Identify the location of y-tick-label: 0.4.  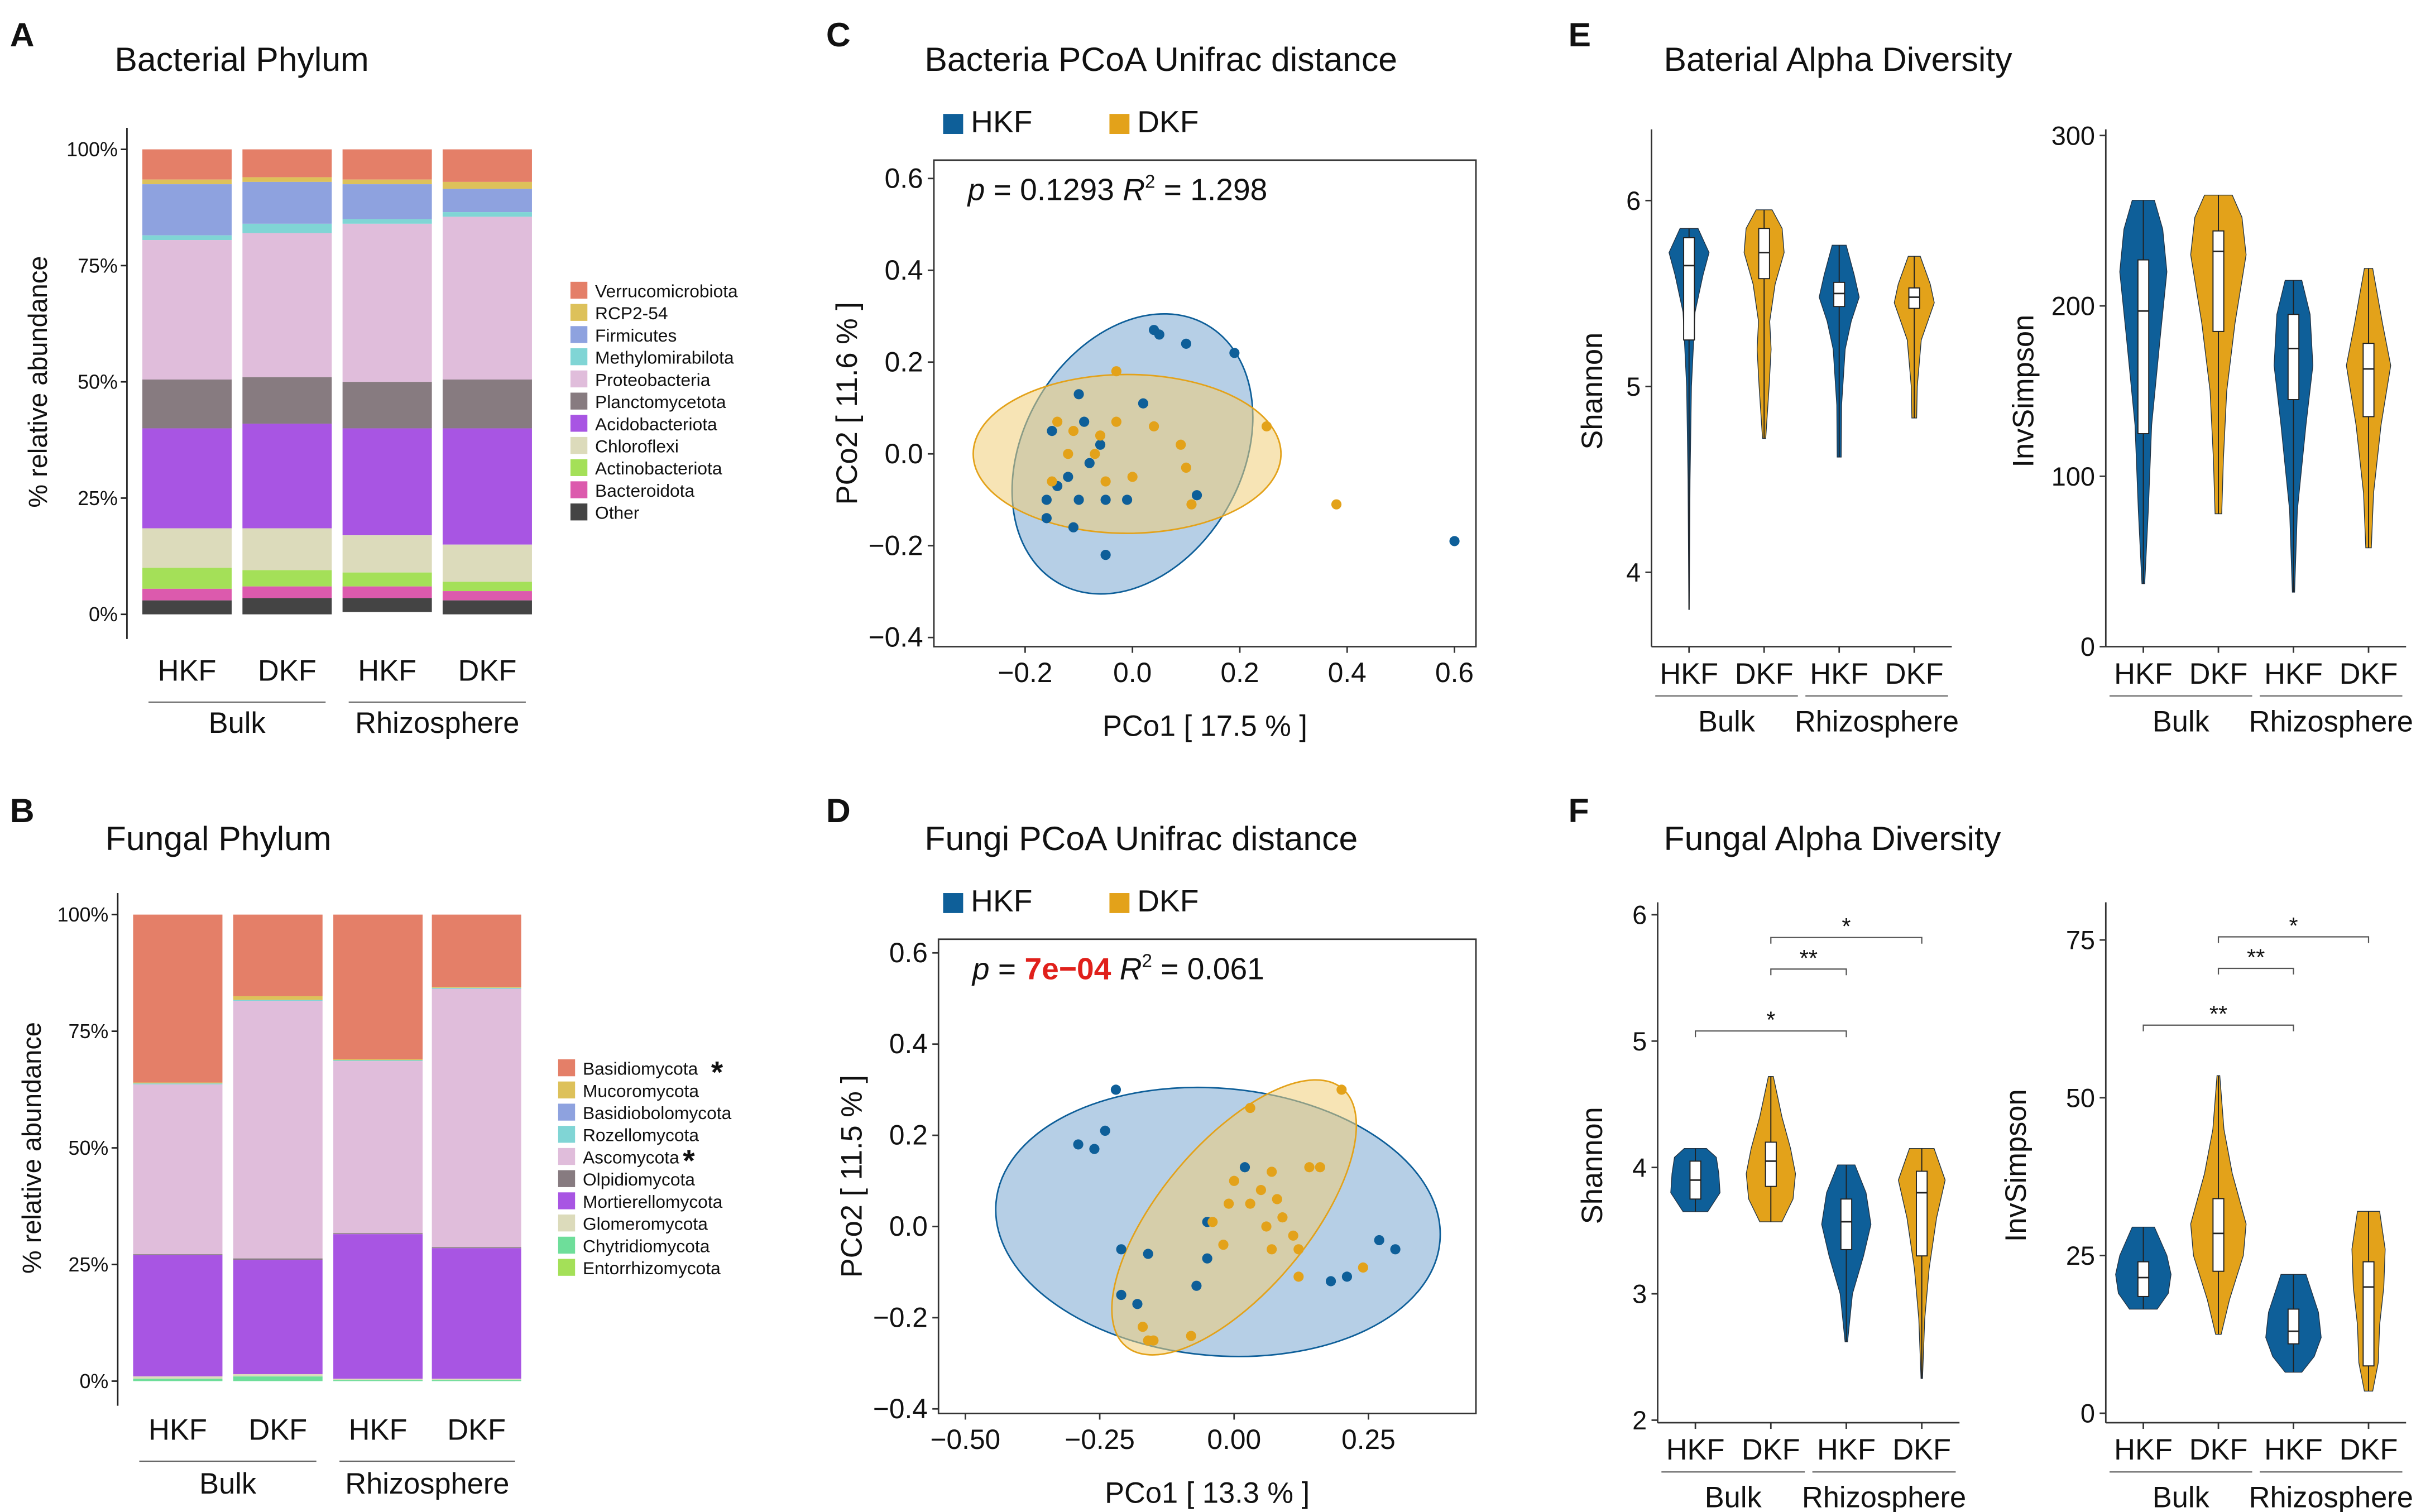
(908, 1043).